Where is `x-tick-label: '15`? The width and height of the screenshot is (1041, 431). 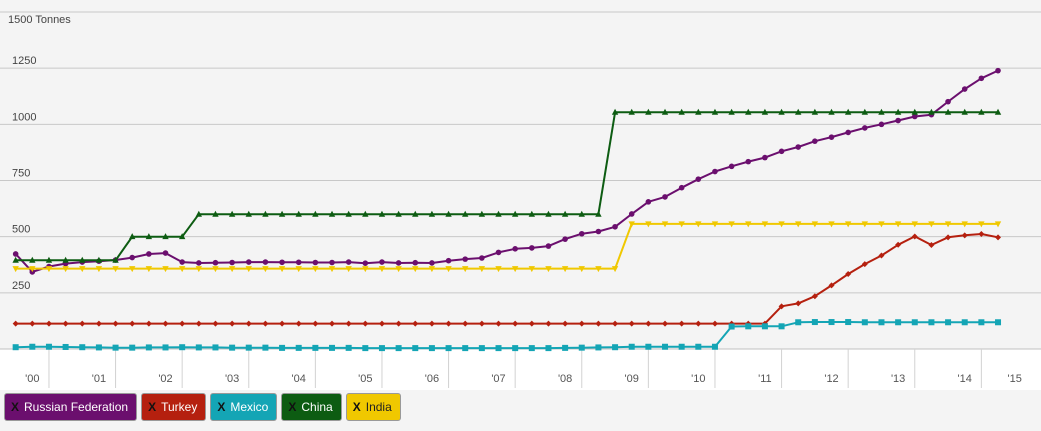 x-tick-label: '15 is located at coordinates (1014, 379).